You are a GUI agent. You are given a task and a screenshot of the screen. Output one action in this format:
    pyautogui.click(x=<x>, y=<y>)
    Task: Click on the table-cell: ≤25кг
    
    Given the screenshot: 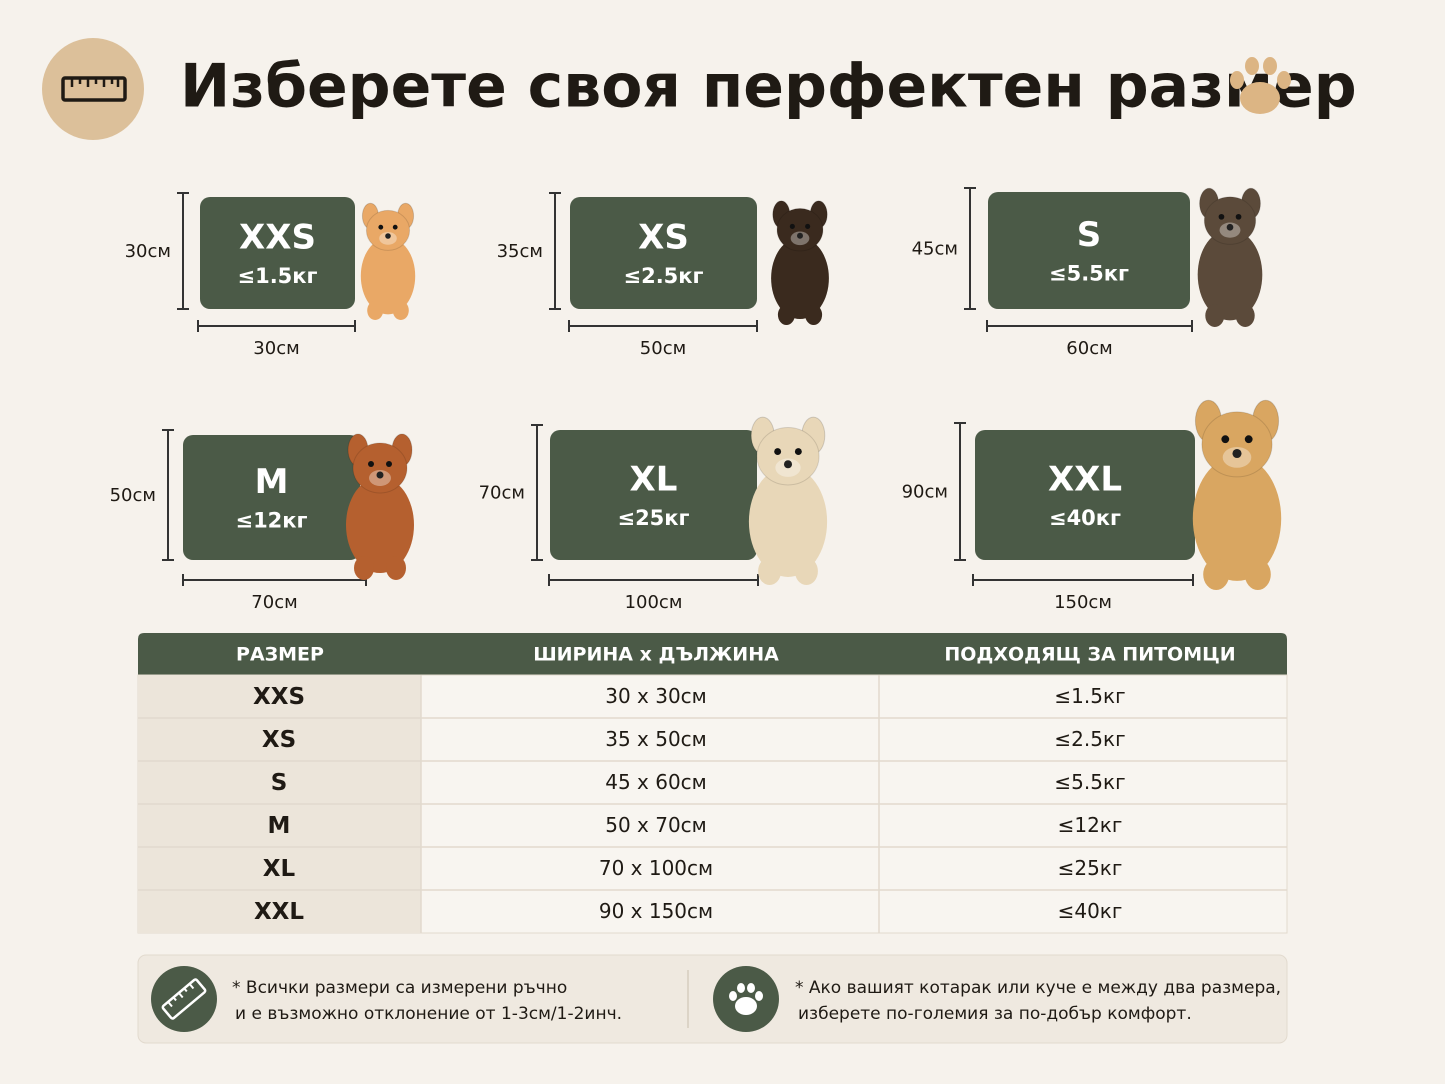 What is the action you would take?
    pyautogui.click(x=1090, y=868)
    